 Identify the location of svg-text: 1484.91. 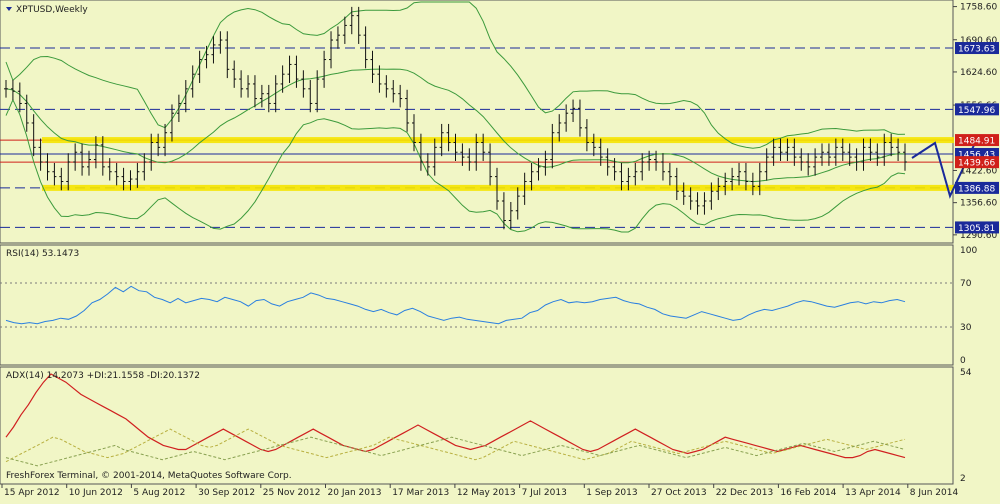
(976, 142).